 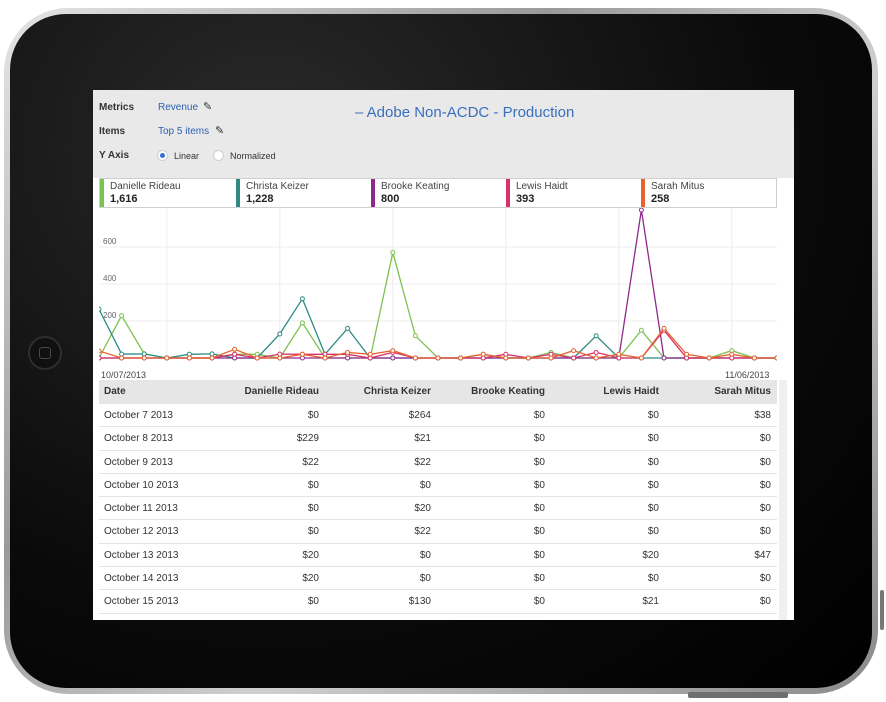 What do you see at coordinates (438, 439) in the screenshot?
I see `table-row: October 8 2013 $229 $21 $0 $0 $0` at bounding box center [438, 439].